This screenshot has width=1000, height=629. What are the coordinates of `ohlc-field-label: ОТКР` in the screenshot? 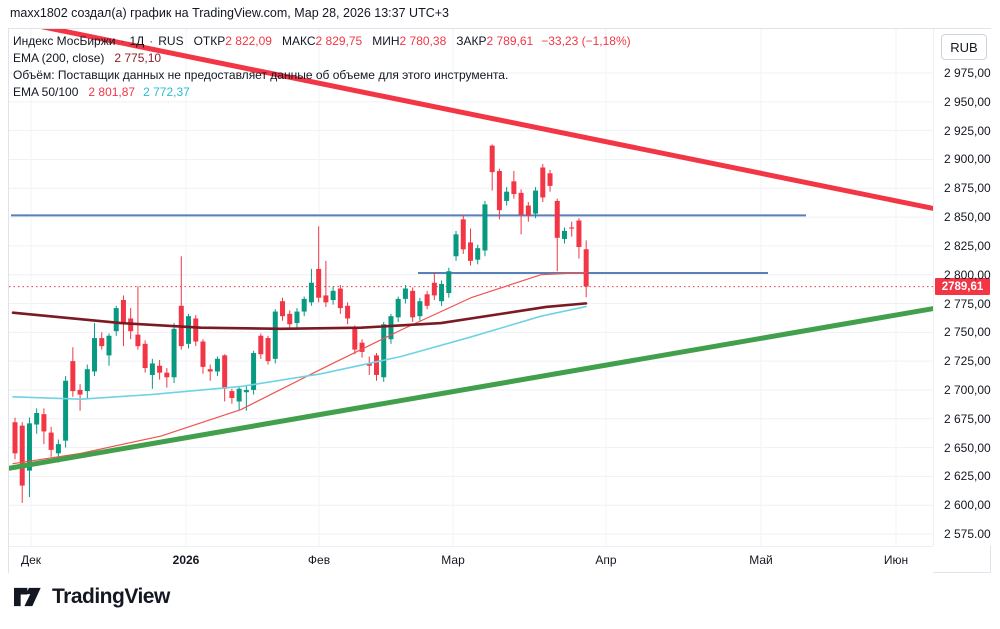 It's located at (209, 41).